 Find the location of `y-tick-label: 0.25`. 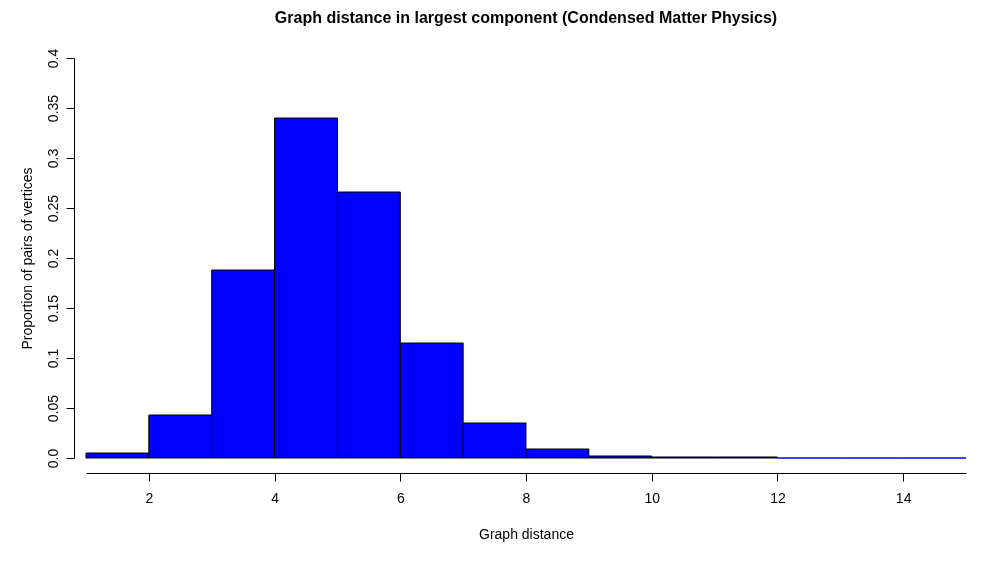

y-tick-label: 0.25 is located at coordinates (52, 208).